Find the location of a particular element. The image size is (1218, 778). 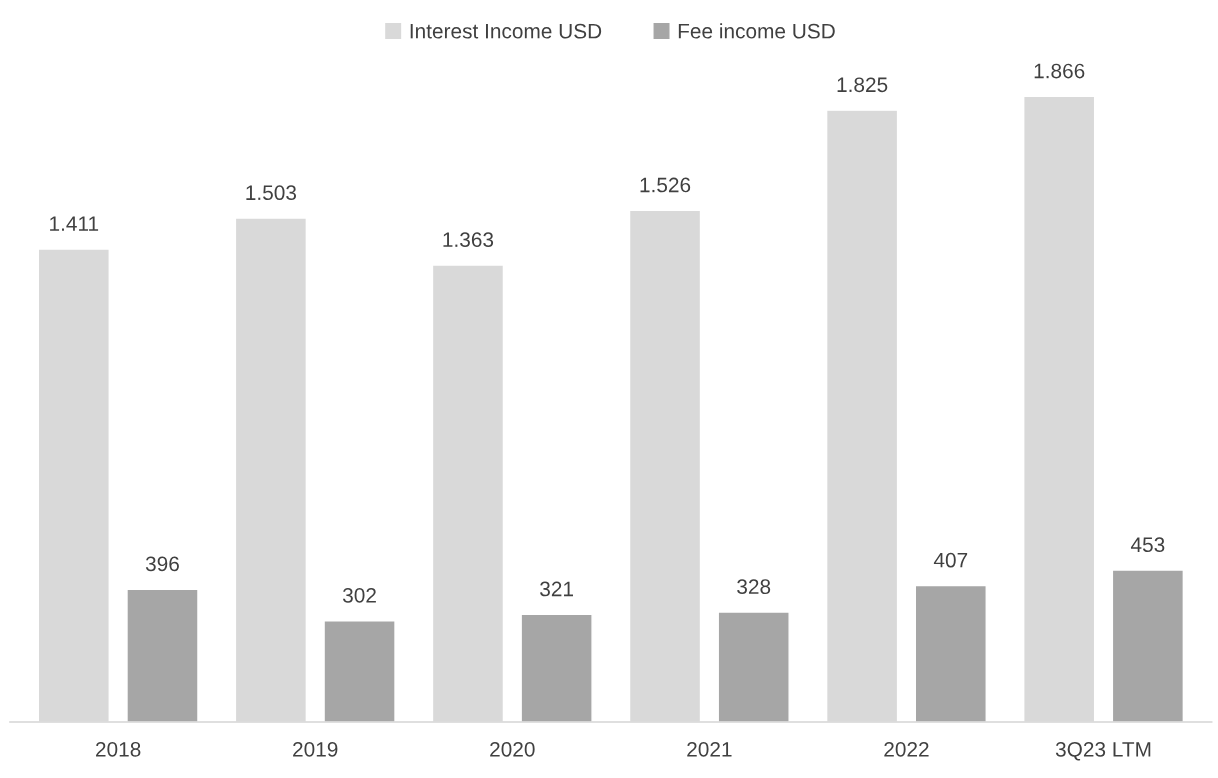

x-tick-label: 2018 is located at coordinates (118, 749).